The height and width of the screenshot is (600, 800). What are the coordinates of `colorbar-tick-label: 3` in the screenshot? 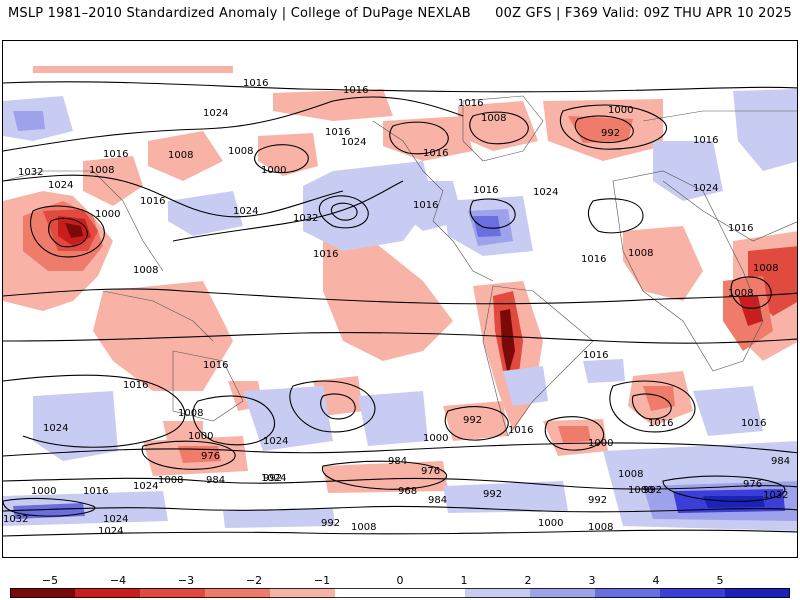 It's located at (592, 580).